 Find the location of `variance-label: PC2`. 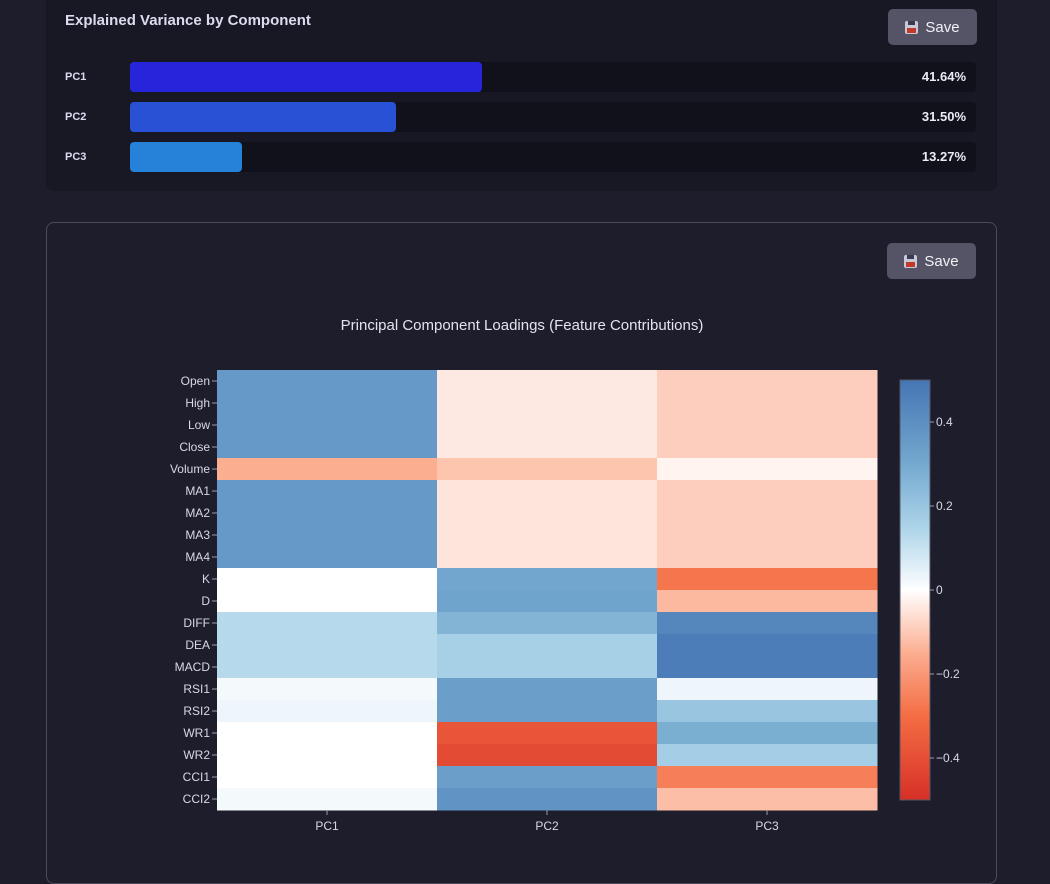

variance-label: PC2 is located at coordinates (76, 117).